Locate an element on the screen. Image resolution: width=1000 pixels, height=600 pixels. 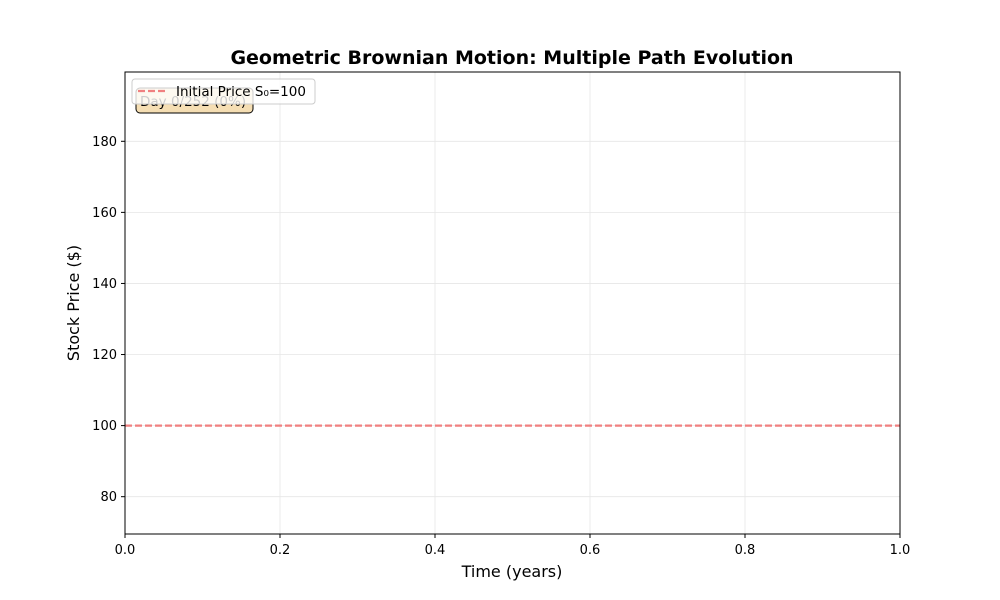
y-axis-ticks: 80 100 120 140 160 180 is located at coordinates (108, 320).